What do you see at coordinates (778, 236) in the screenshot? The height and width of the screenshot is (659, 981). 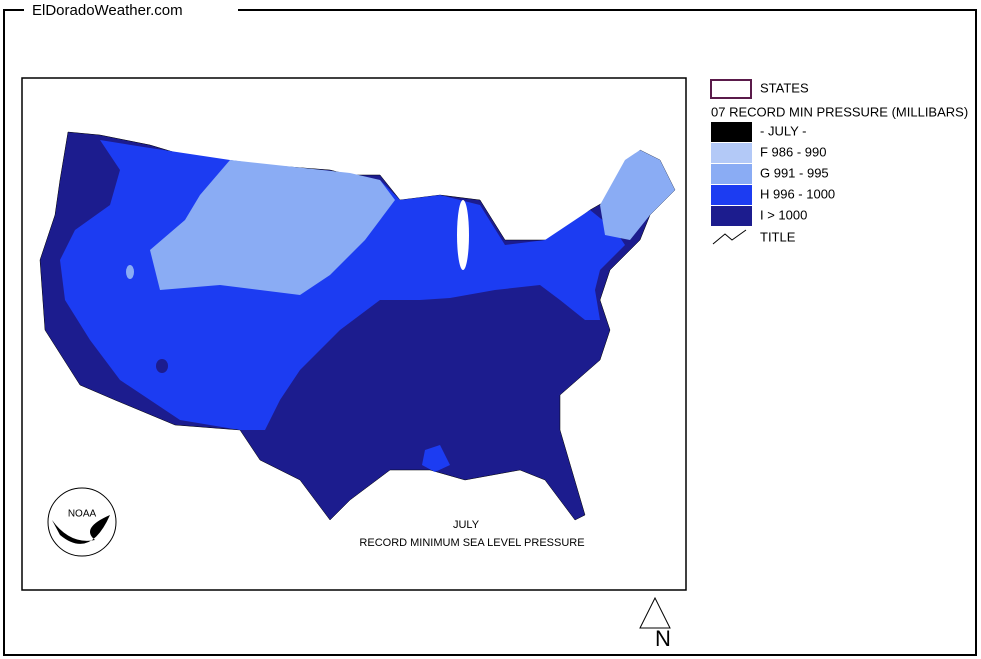 I see `title-line-label: TITLE` at bounding box center [778, 236].